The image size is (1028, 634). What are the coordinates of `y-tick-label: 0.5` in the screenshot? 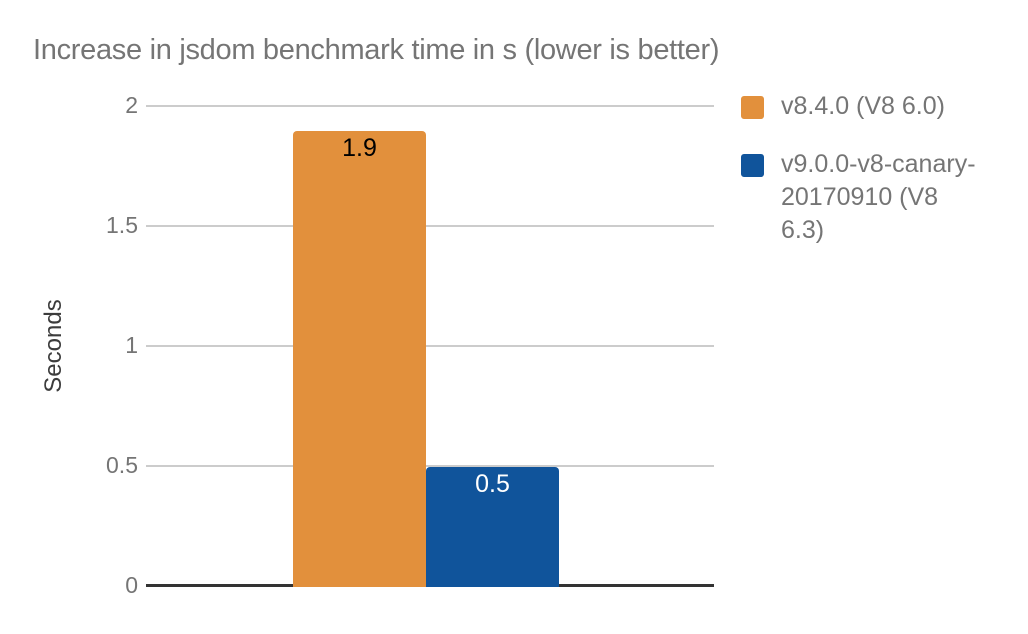 It's located at (122, 465).